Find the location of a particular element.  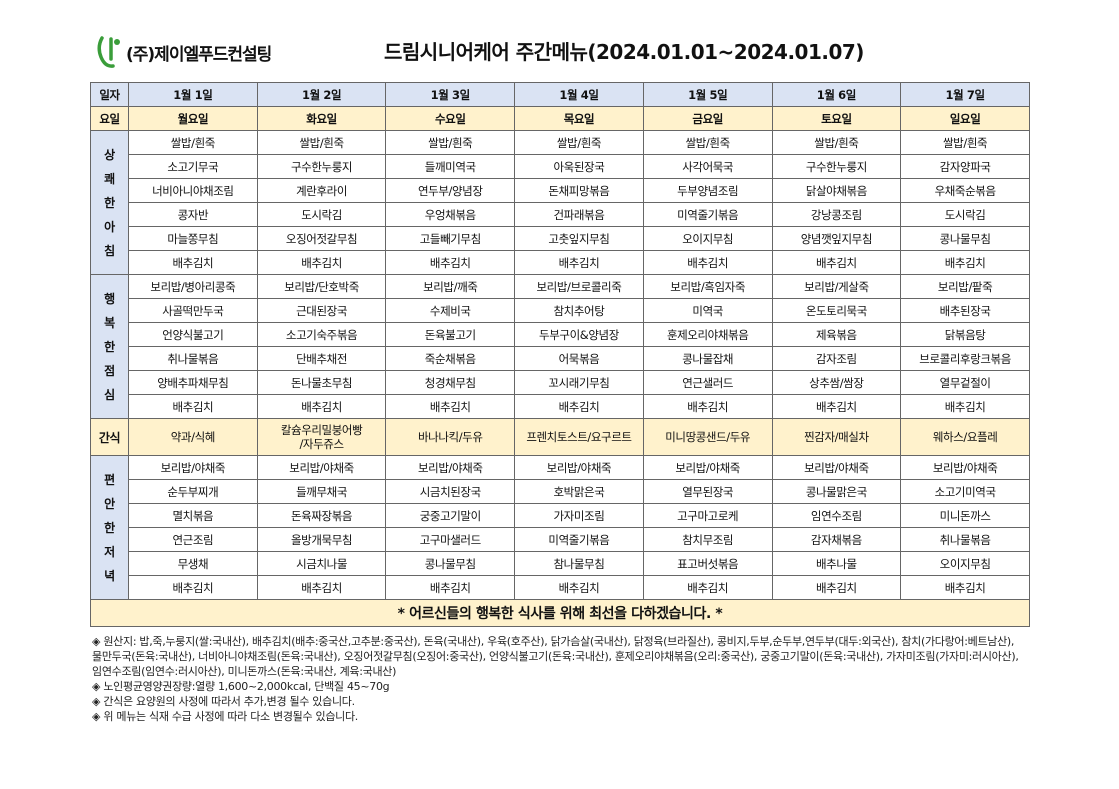

date-cell: 1월 3일 is located at coordinates (450, 94).